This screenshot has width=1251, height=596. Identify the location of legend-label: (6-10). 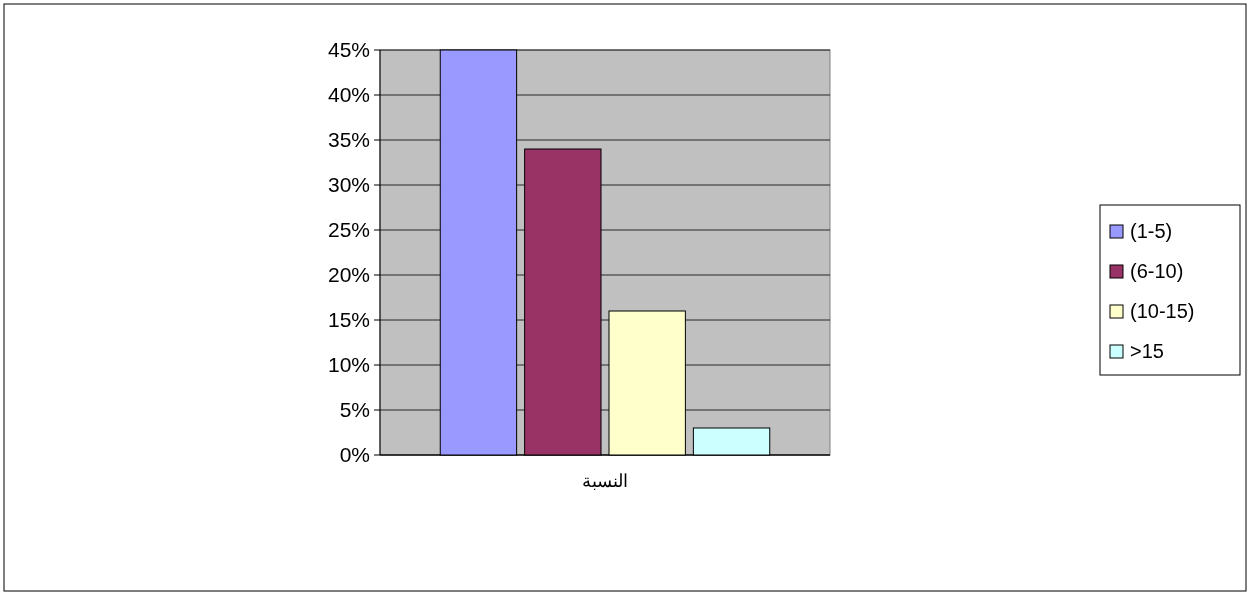
(1157, 271).